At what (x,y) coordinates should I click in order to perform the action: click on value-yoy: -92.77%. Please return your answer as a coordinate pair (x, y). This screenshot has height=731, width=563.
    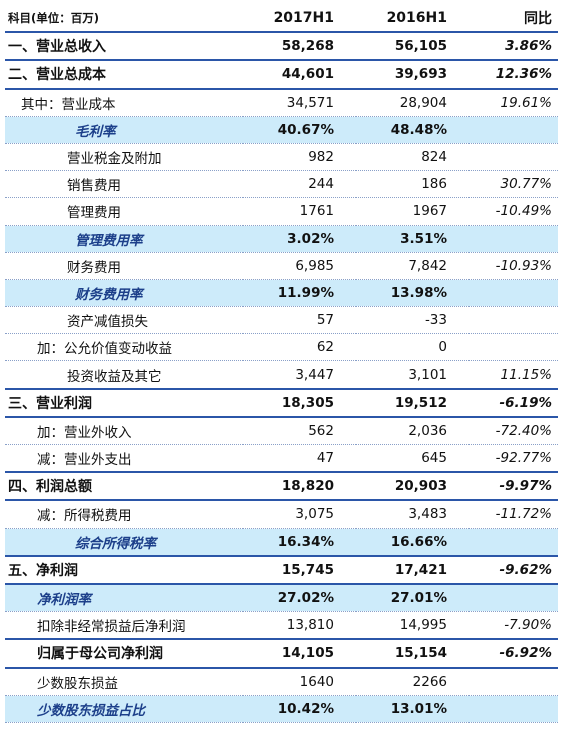
    Looking at the image, I should click on (523, 458).